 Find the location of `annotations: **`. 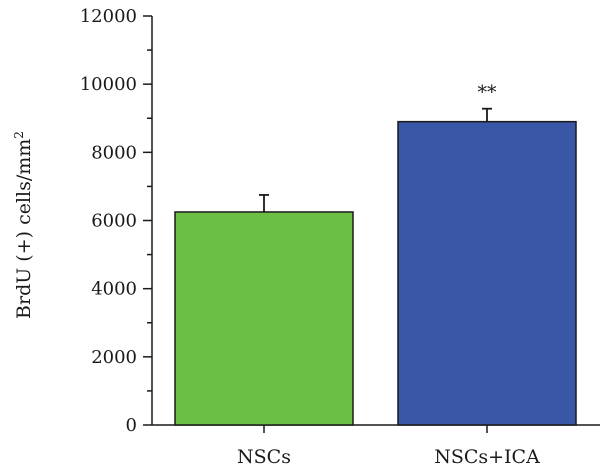

annotations: ** is located at coordinates (488, 93).